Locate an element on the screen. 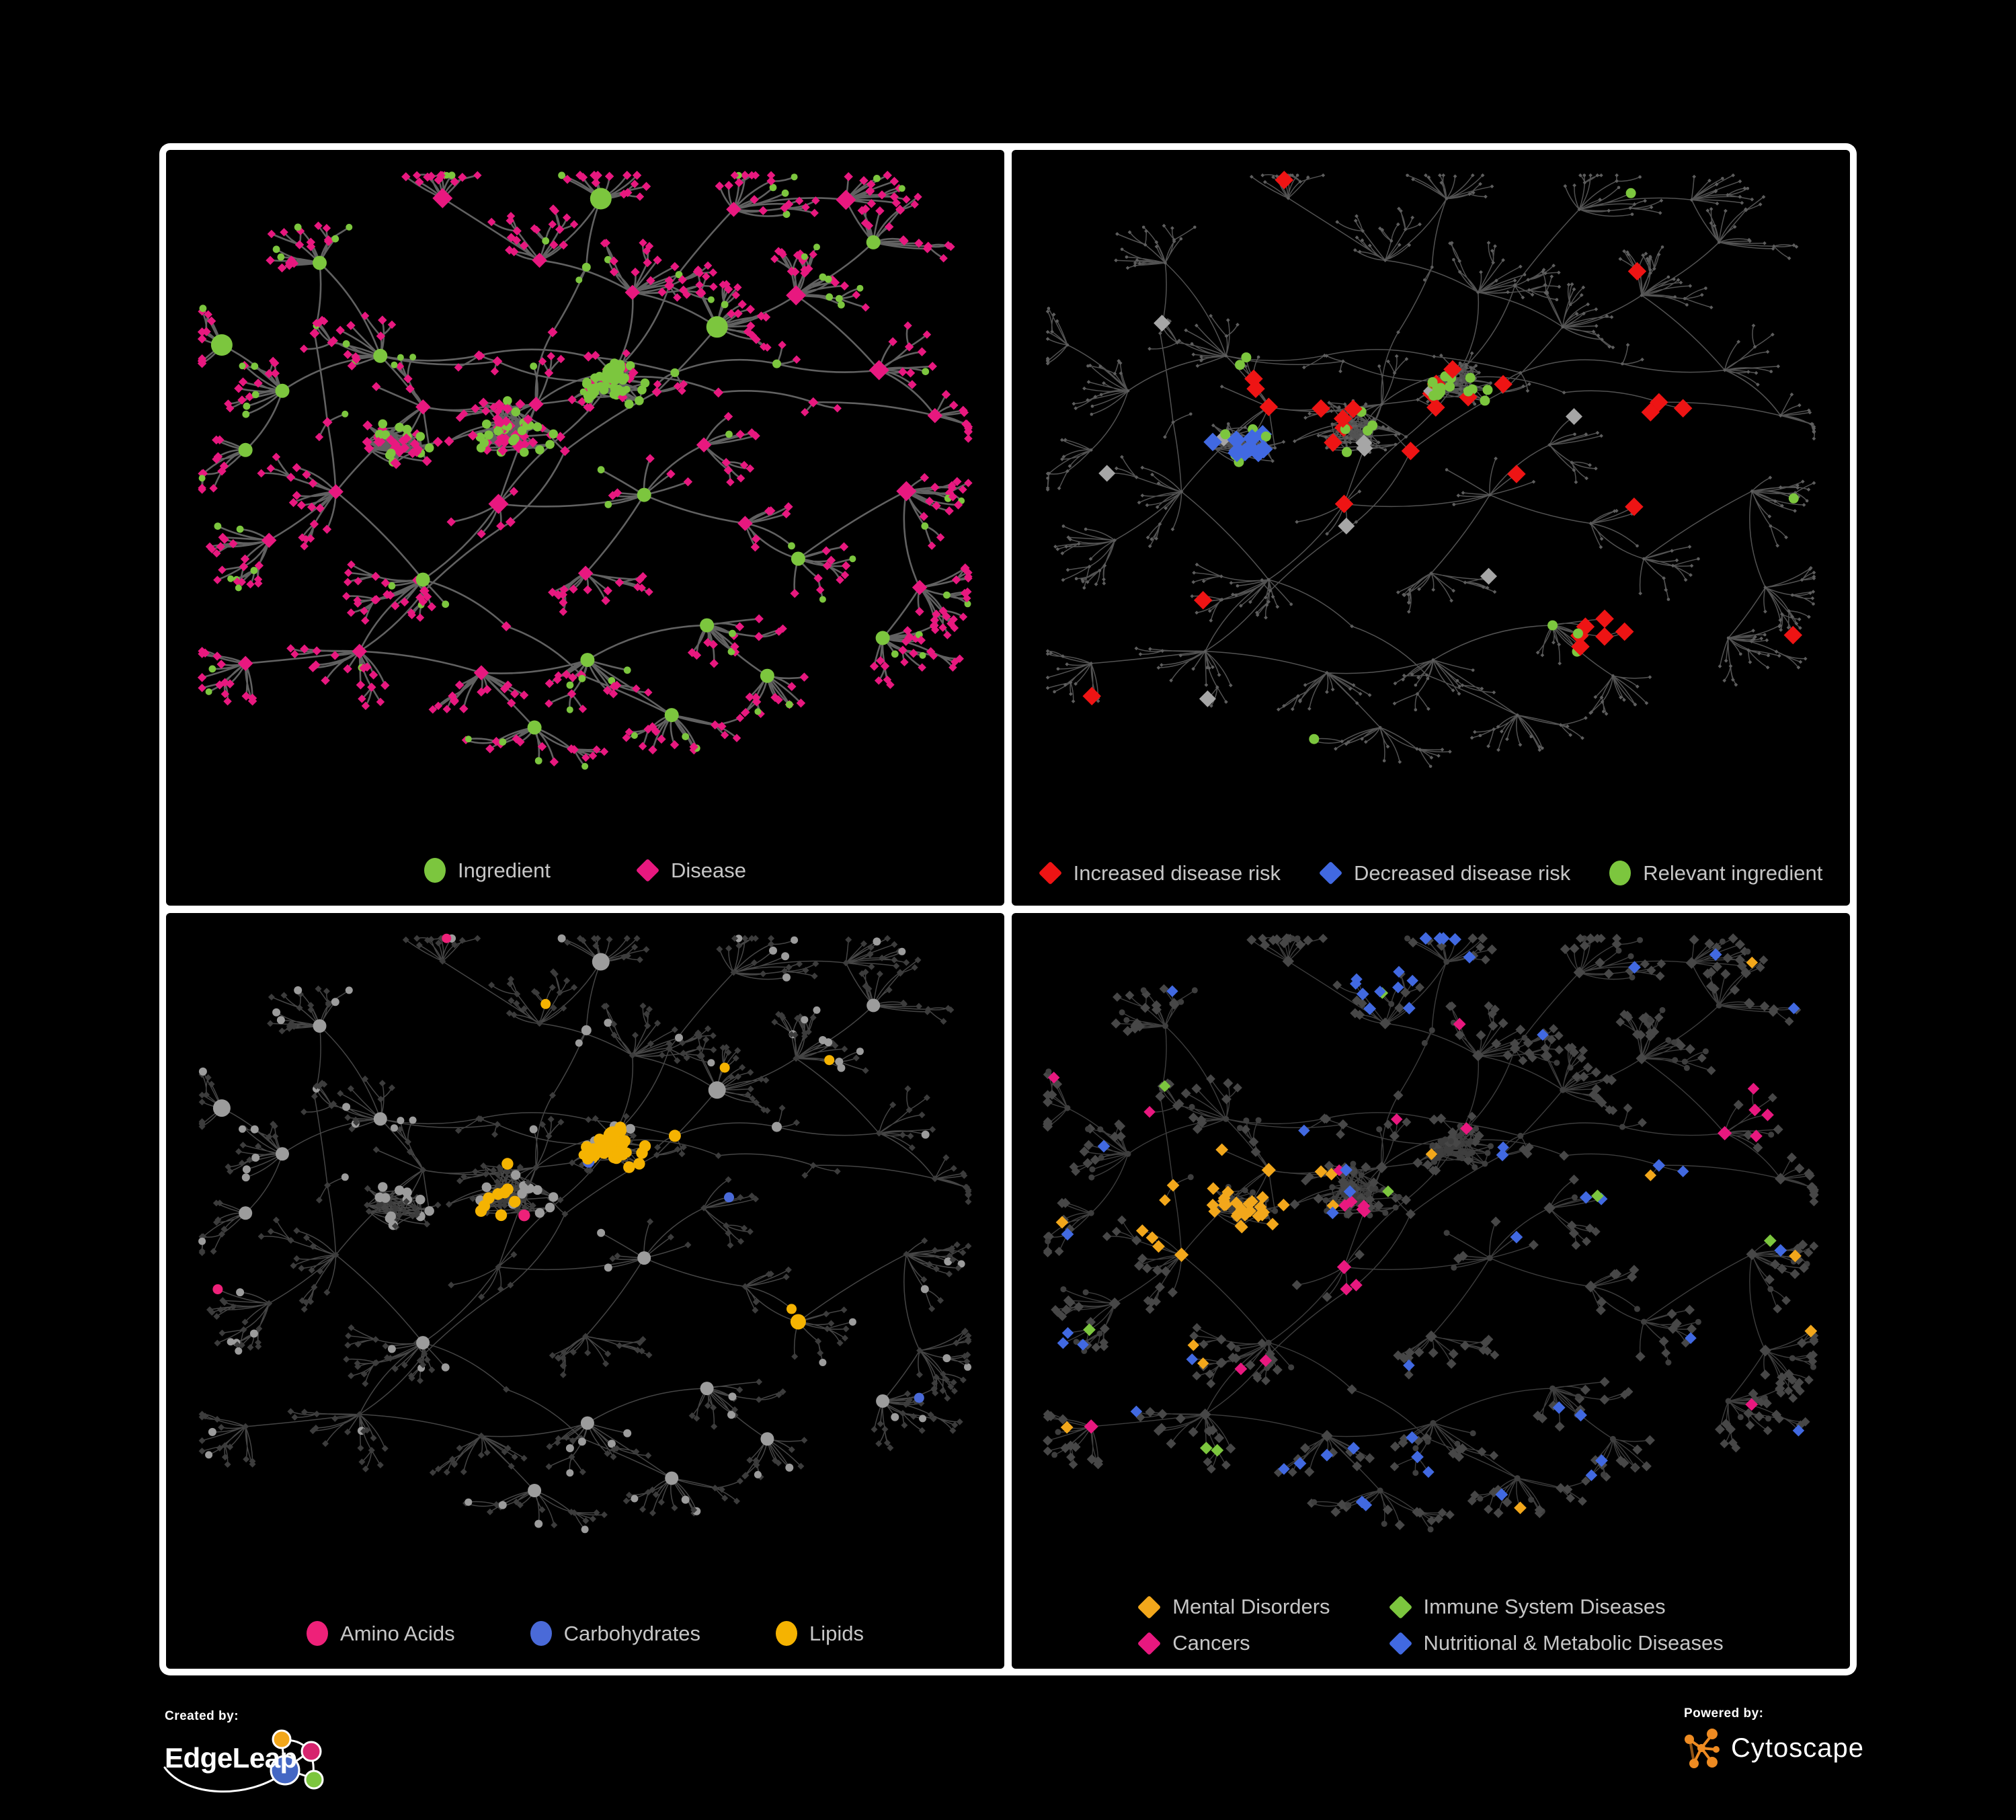 This screenshot has height=1820, width=2016. legend-item-cancers: Cancers is located at coordinates (1233, 1643).